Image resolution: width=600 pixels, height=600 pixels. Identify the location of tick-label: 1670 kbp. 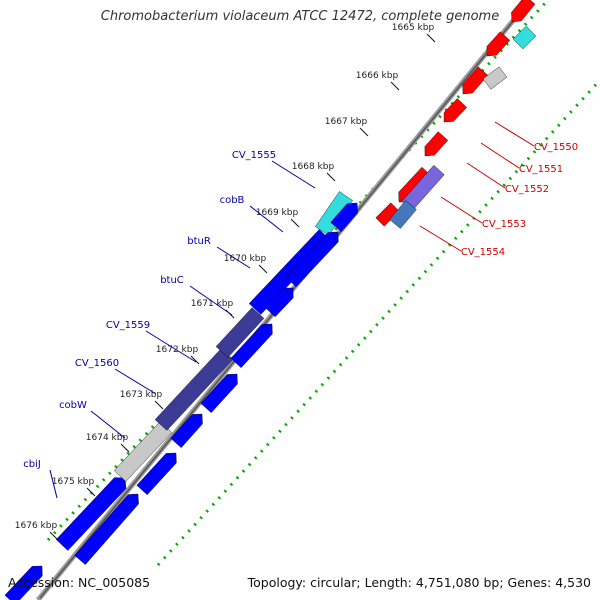
(245, 259).